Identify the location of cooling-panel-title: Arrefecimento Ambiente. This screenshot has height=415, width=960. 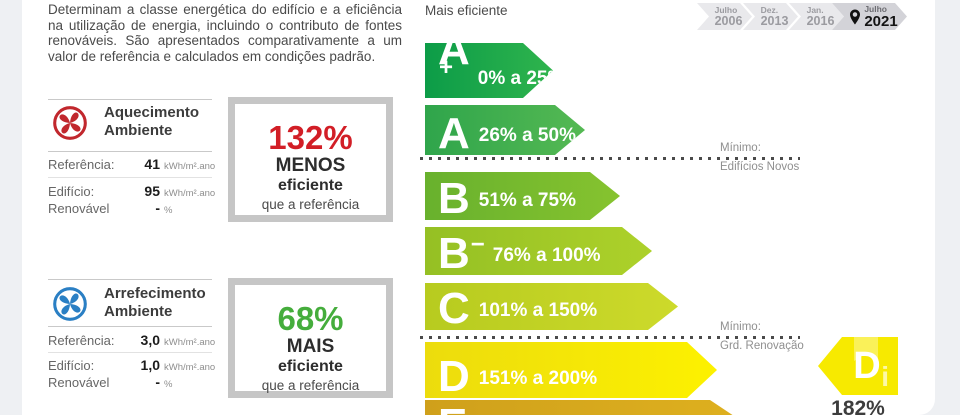
(155, 303).